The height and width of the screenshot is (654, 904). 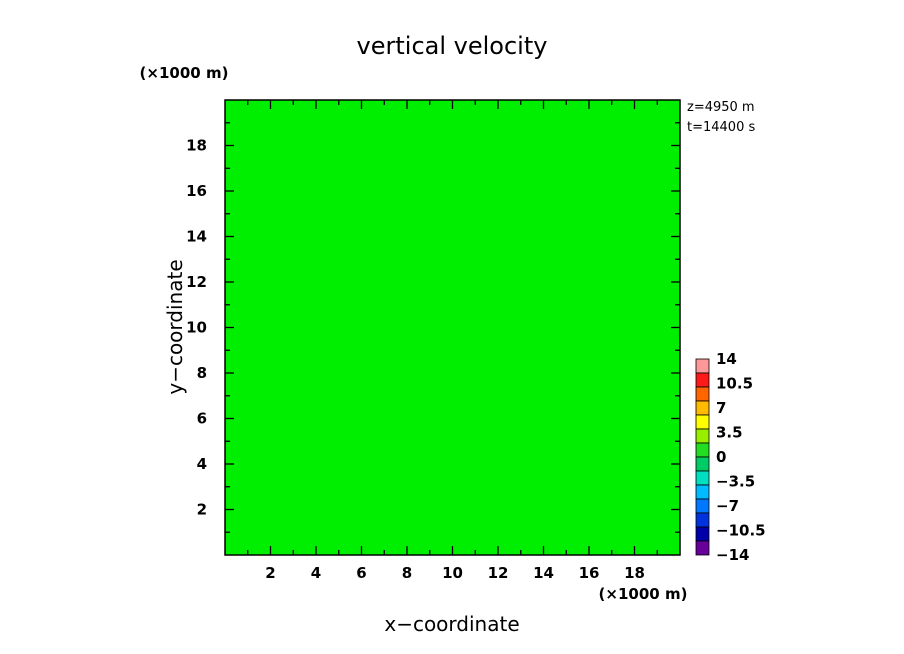 I want to click on colorbar-label: 0, so click(x=721, y=457).